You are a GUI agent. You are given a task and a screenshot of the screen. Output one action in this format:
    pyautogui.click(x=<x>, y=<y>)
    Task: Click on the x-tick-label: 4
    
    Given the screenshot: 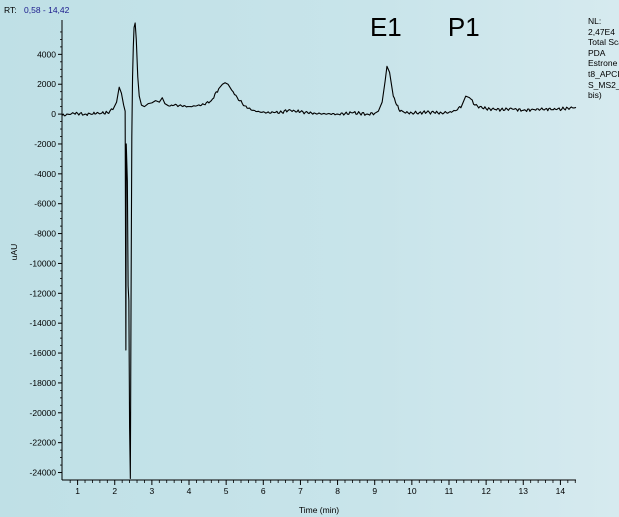 What is the action you would take?
    pyautogui.click(x=189, y=491)
    